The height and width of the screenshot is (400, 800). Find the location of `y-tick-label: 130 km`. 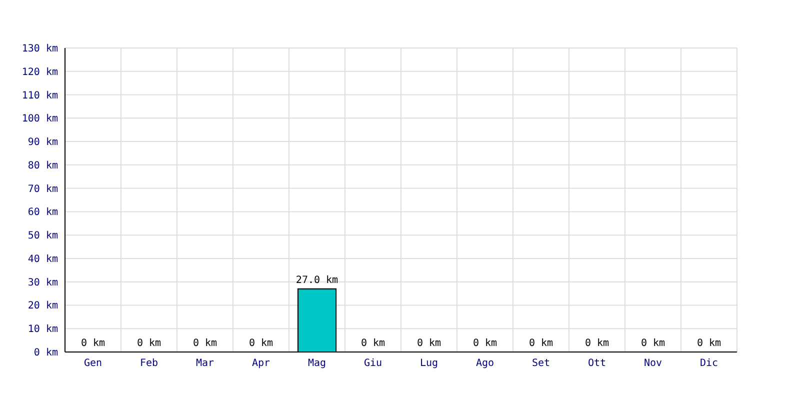

y-tick-label: 130 km is located at coordinates (40, 49).